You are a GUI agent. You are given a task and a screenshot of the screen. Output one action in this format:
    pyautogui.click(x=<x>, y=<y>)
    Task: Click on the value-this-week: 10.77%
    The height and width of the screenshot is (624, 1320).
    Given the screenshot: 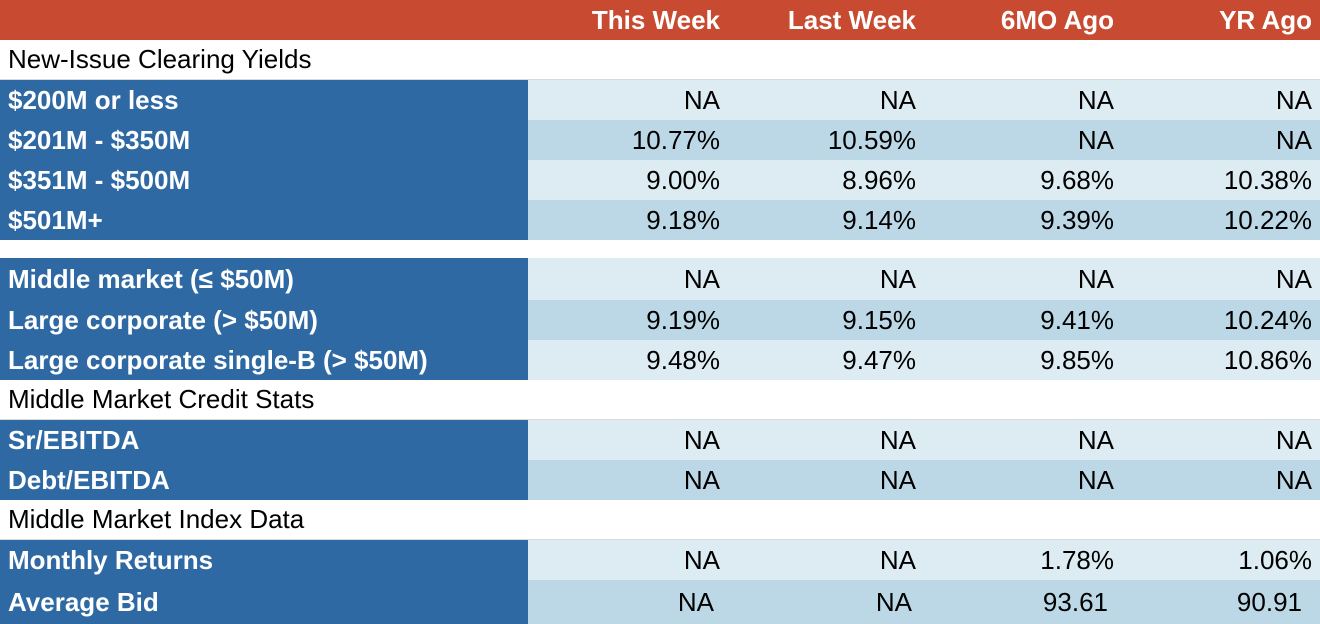 What is the action you would take?
    pyautogui.click(x=626, y=140)
    